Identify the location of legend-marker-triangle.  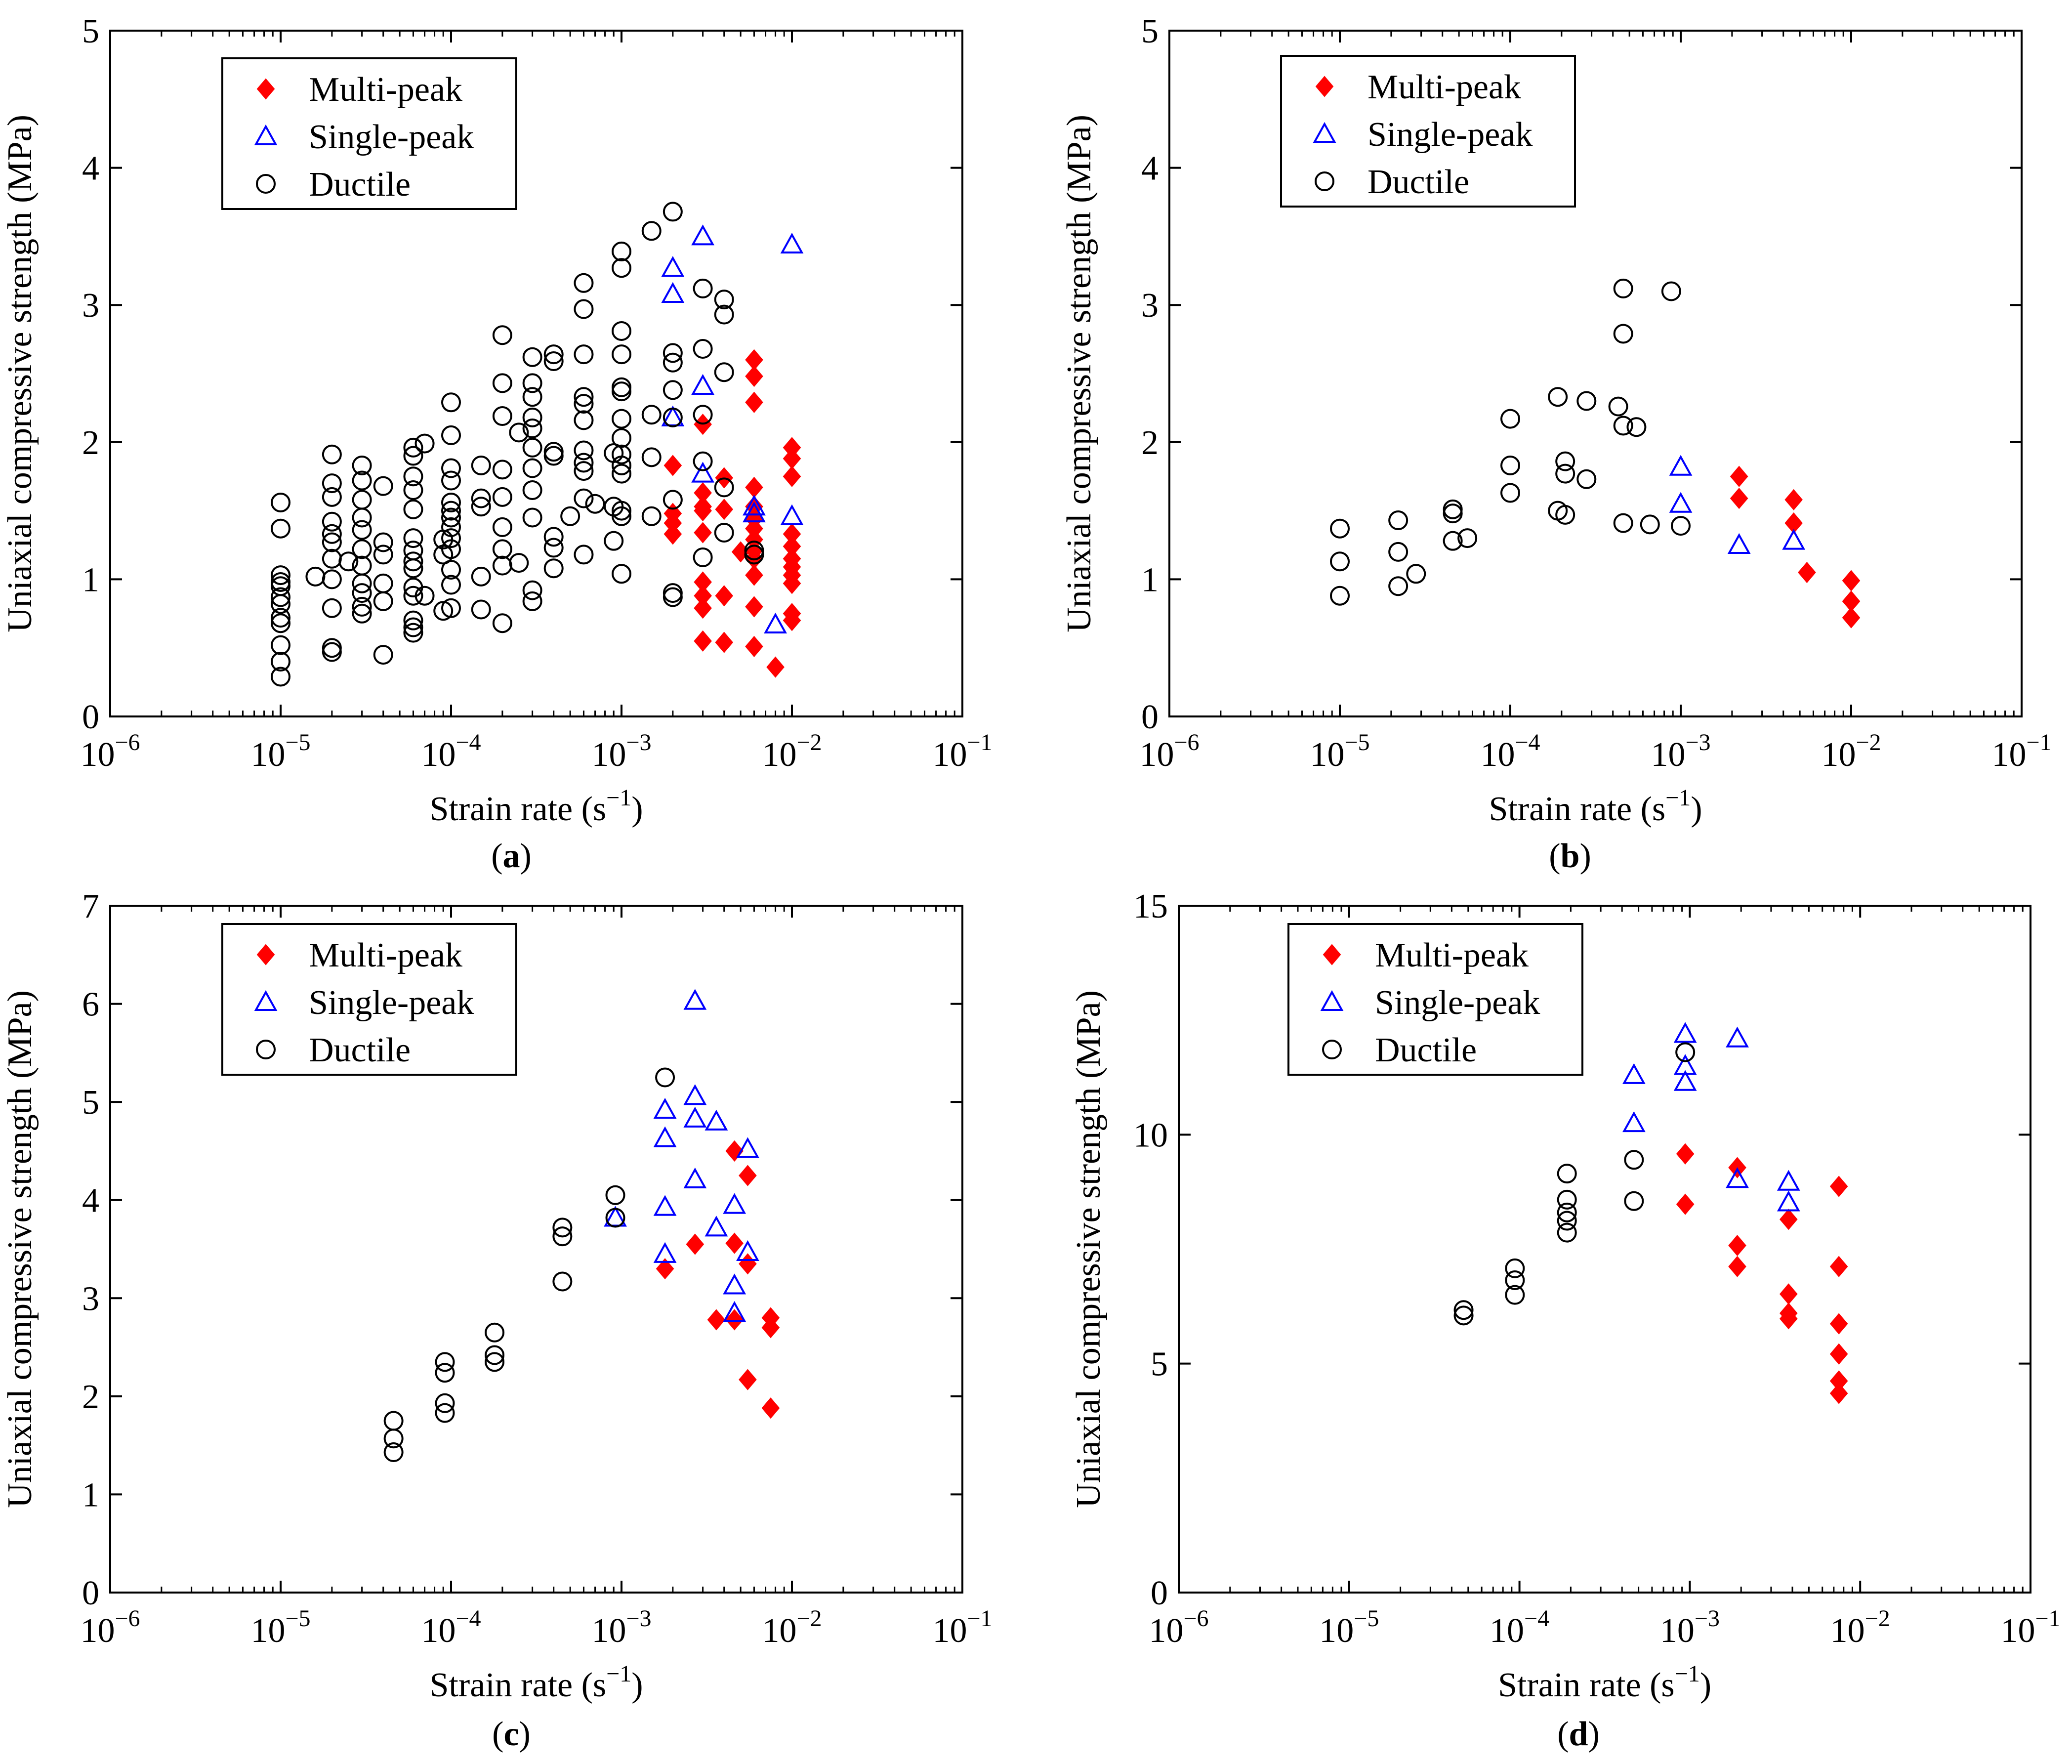
(266, 134).